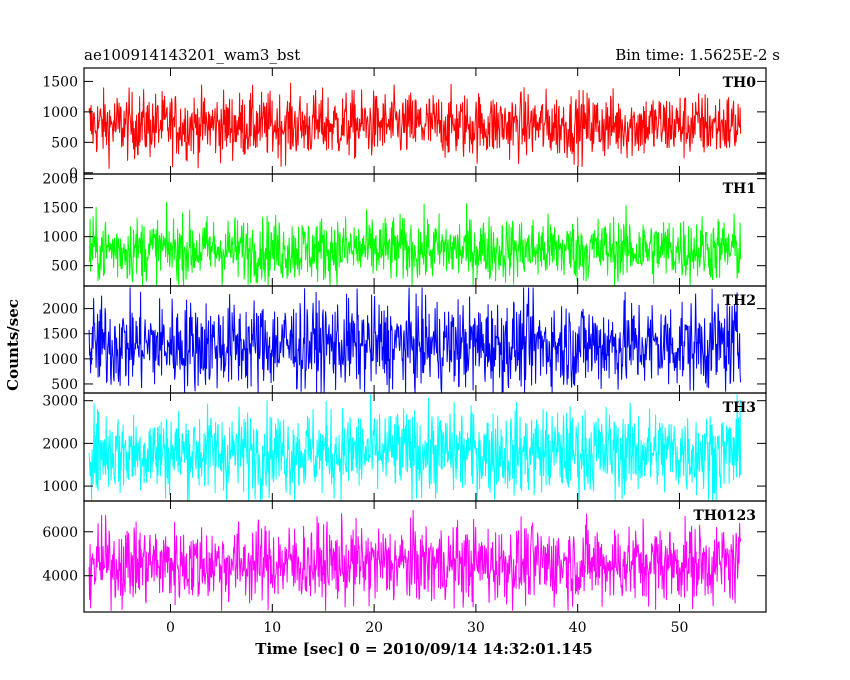 The image size is (850, 680). Describe the element at coordinates (374, 628) in the screenshot. I see `x-tick-label: 20` at that location.